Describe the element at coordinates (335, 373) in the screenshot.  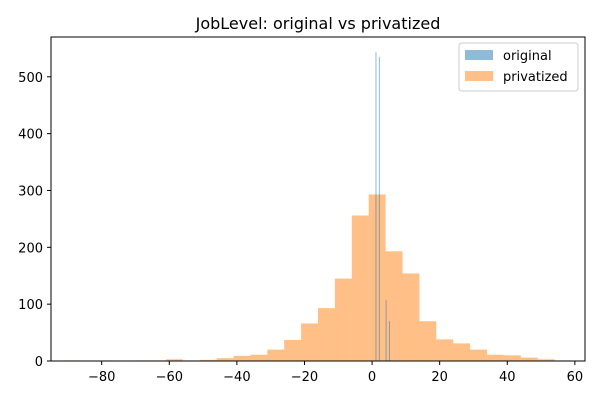
I see `x-axis: −80 −60 −40 −20 0 20 40 60` at that location.